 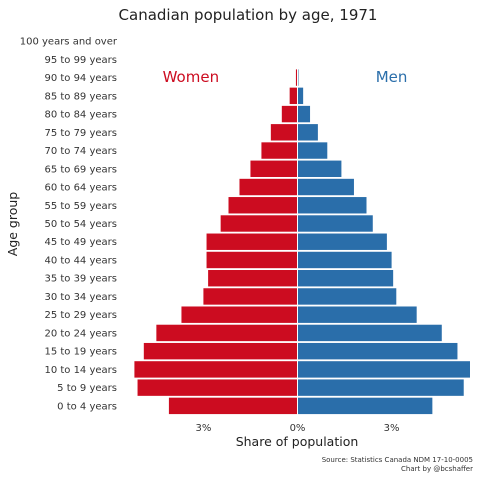 I want to click on y-tick-label: 20 to 24 years, so click(x=80, y=333).